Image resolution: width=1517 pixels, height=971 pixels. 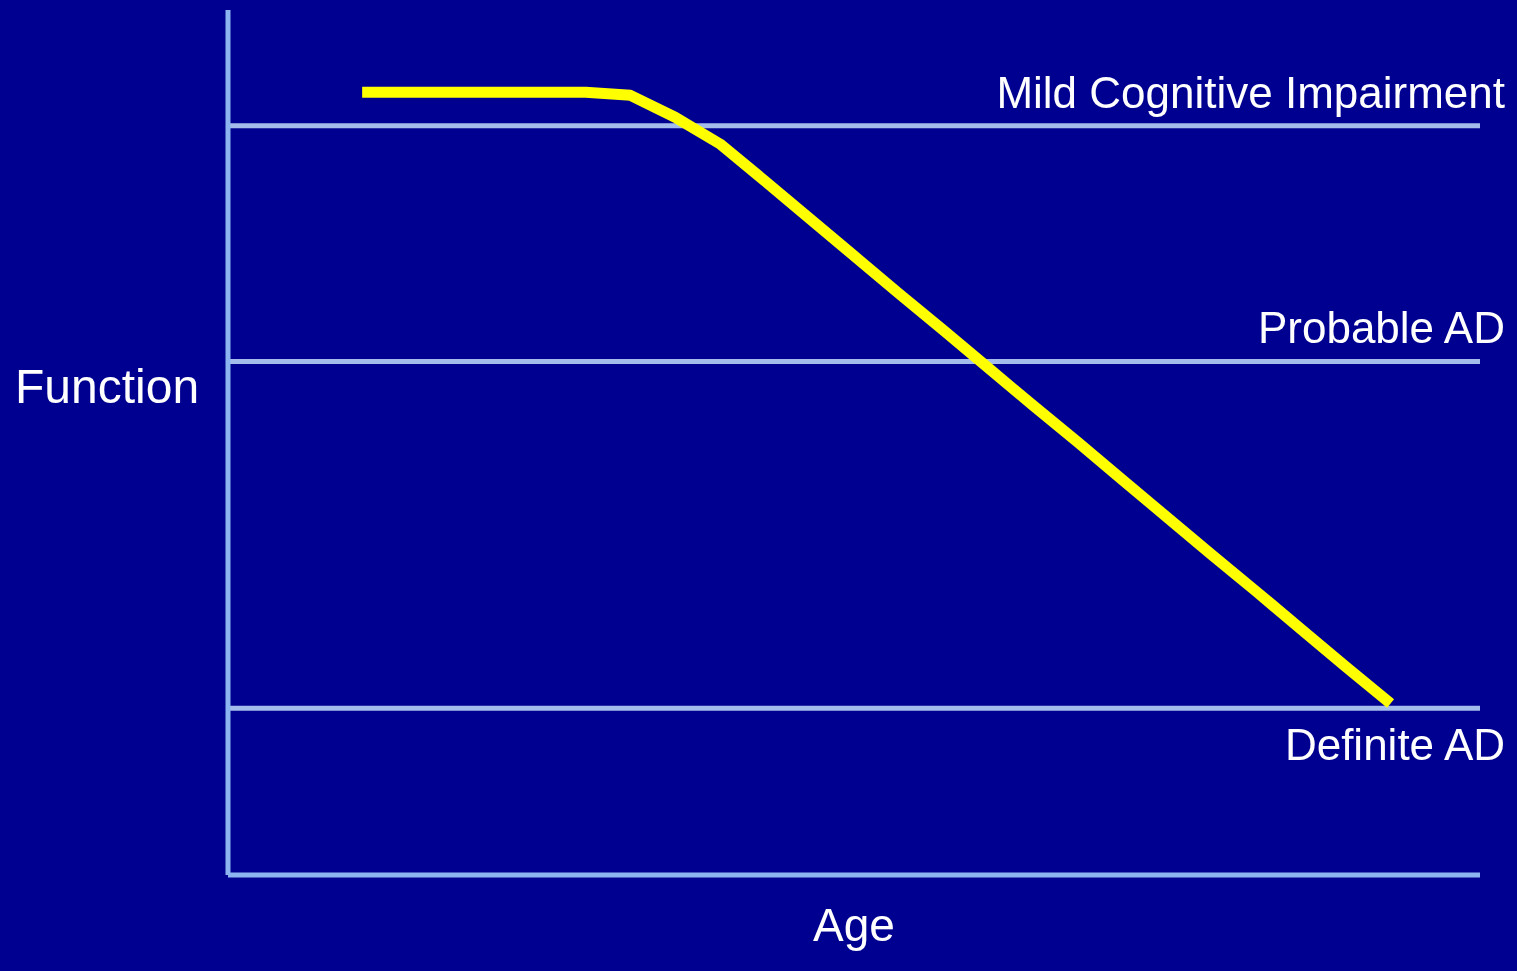 I want to click on ref-line-label: Mild Cognitive Impairment, so click(x=1250, y=92).